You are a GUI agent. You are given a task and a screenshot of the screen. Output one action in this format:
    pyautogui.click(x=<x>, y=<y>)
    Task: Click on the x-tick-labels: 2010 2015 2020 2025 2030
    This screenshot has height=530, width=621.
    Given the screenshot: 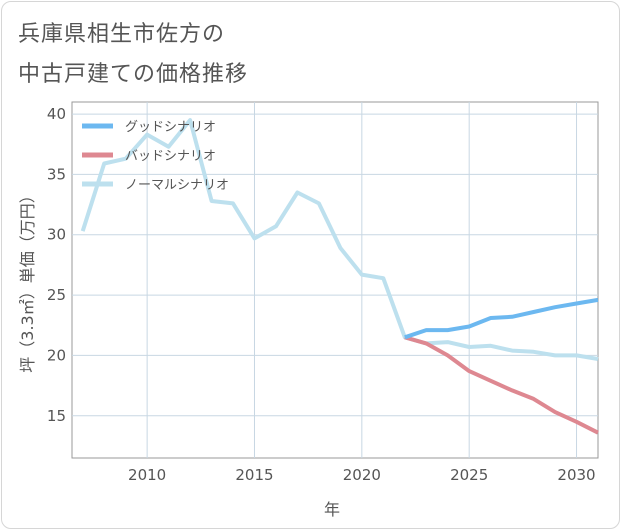 What is the action you would take?
    pyautogui.click(x=362, y=475)
    